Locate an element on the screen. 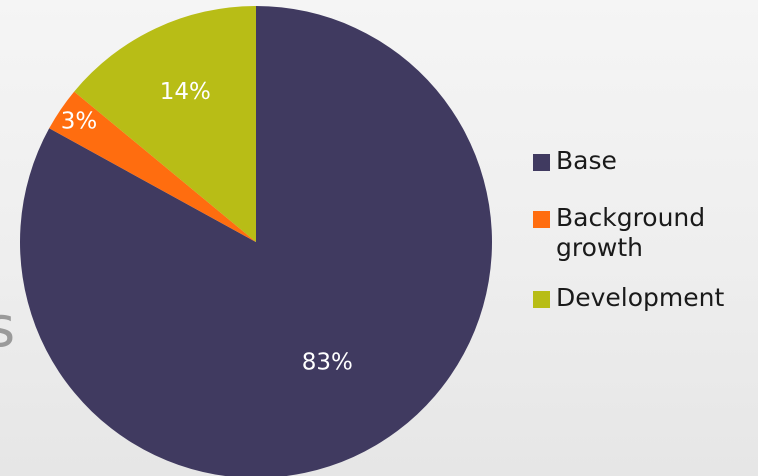  pie-slice-background-growth is located at coordinates (153, 167).